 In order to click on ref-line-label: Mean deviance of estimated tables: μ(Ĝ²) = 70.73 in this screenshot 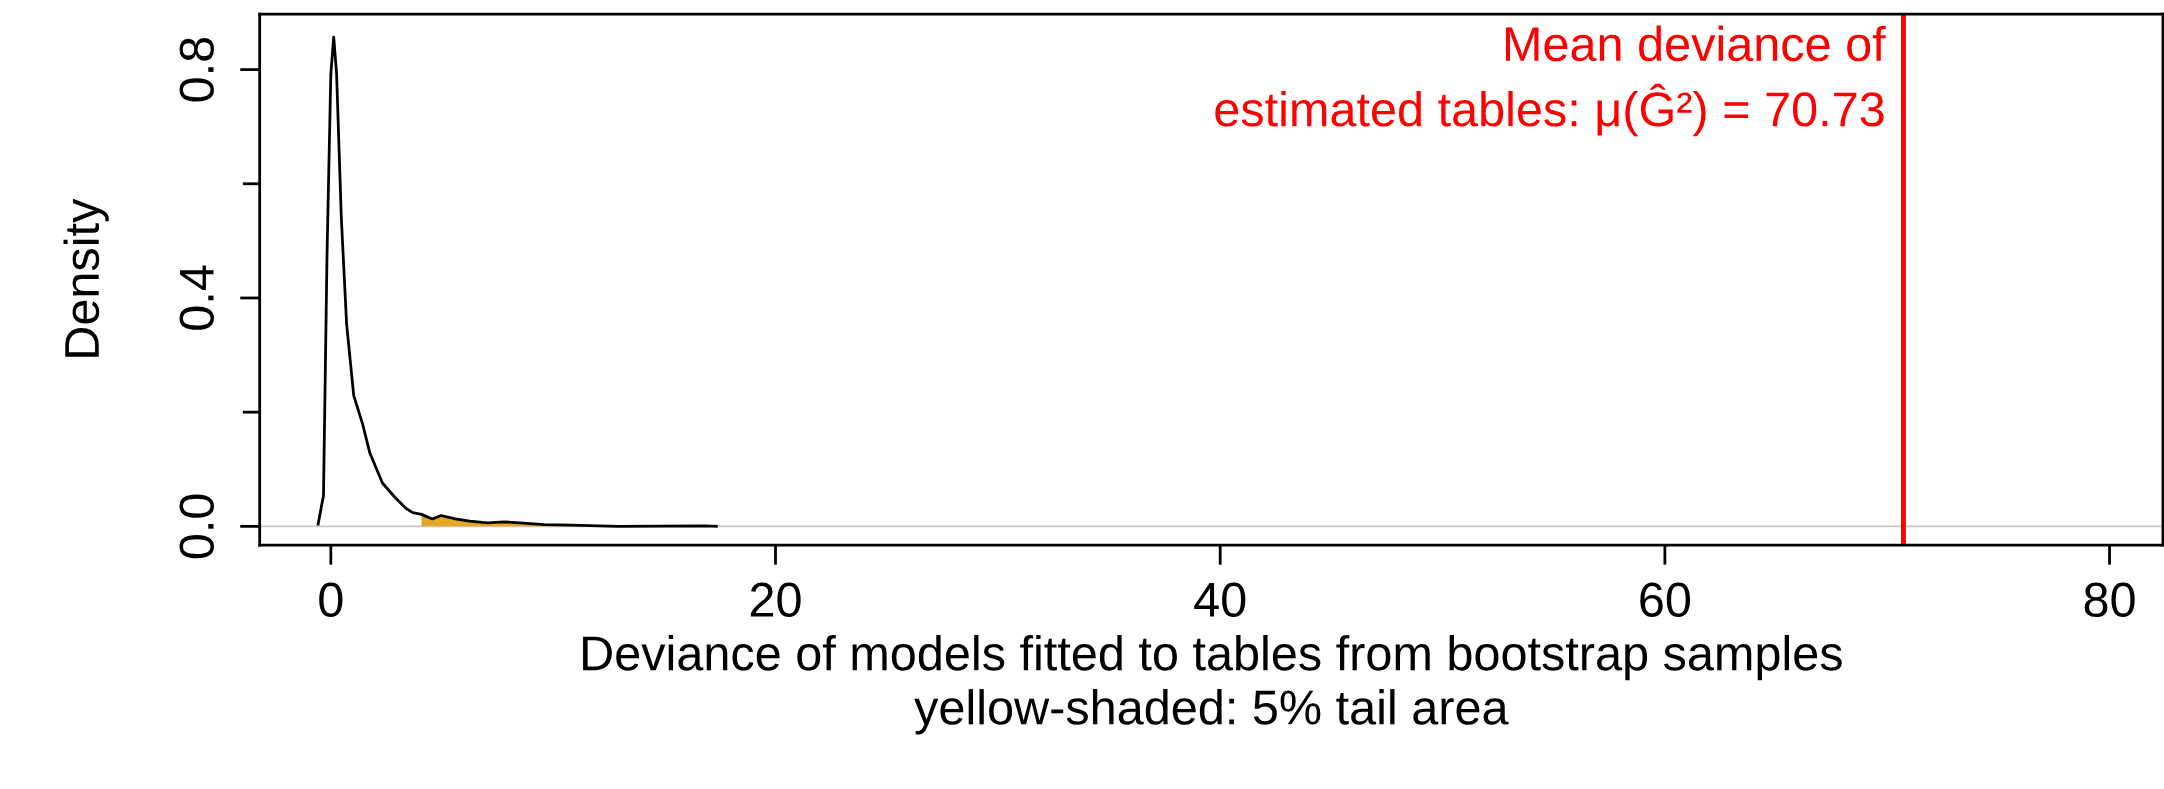, I will do `click(1550, 81)`.